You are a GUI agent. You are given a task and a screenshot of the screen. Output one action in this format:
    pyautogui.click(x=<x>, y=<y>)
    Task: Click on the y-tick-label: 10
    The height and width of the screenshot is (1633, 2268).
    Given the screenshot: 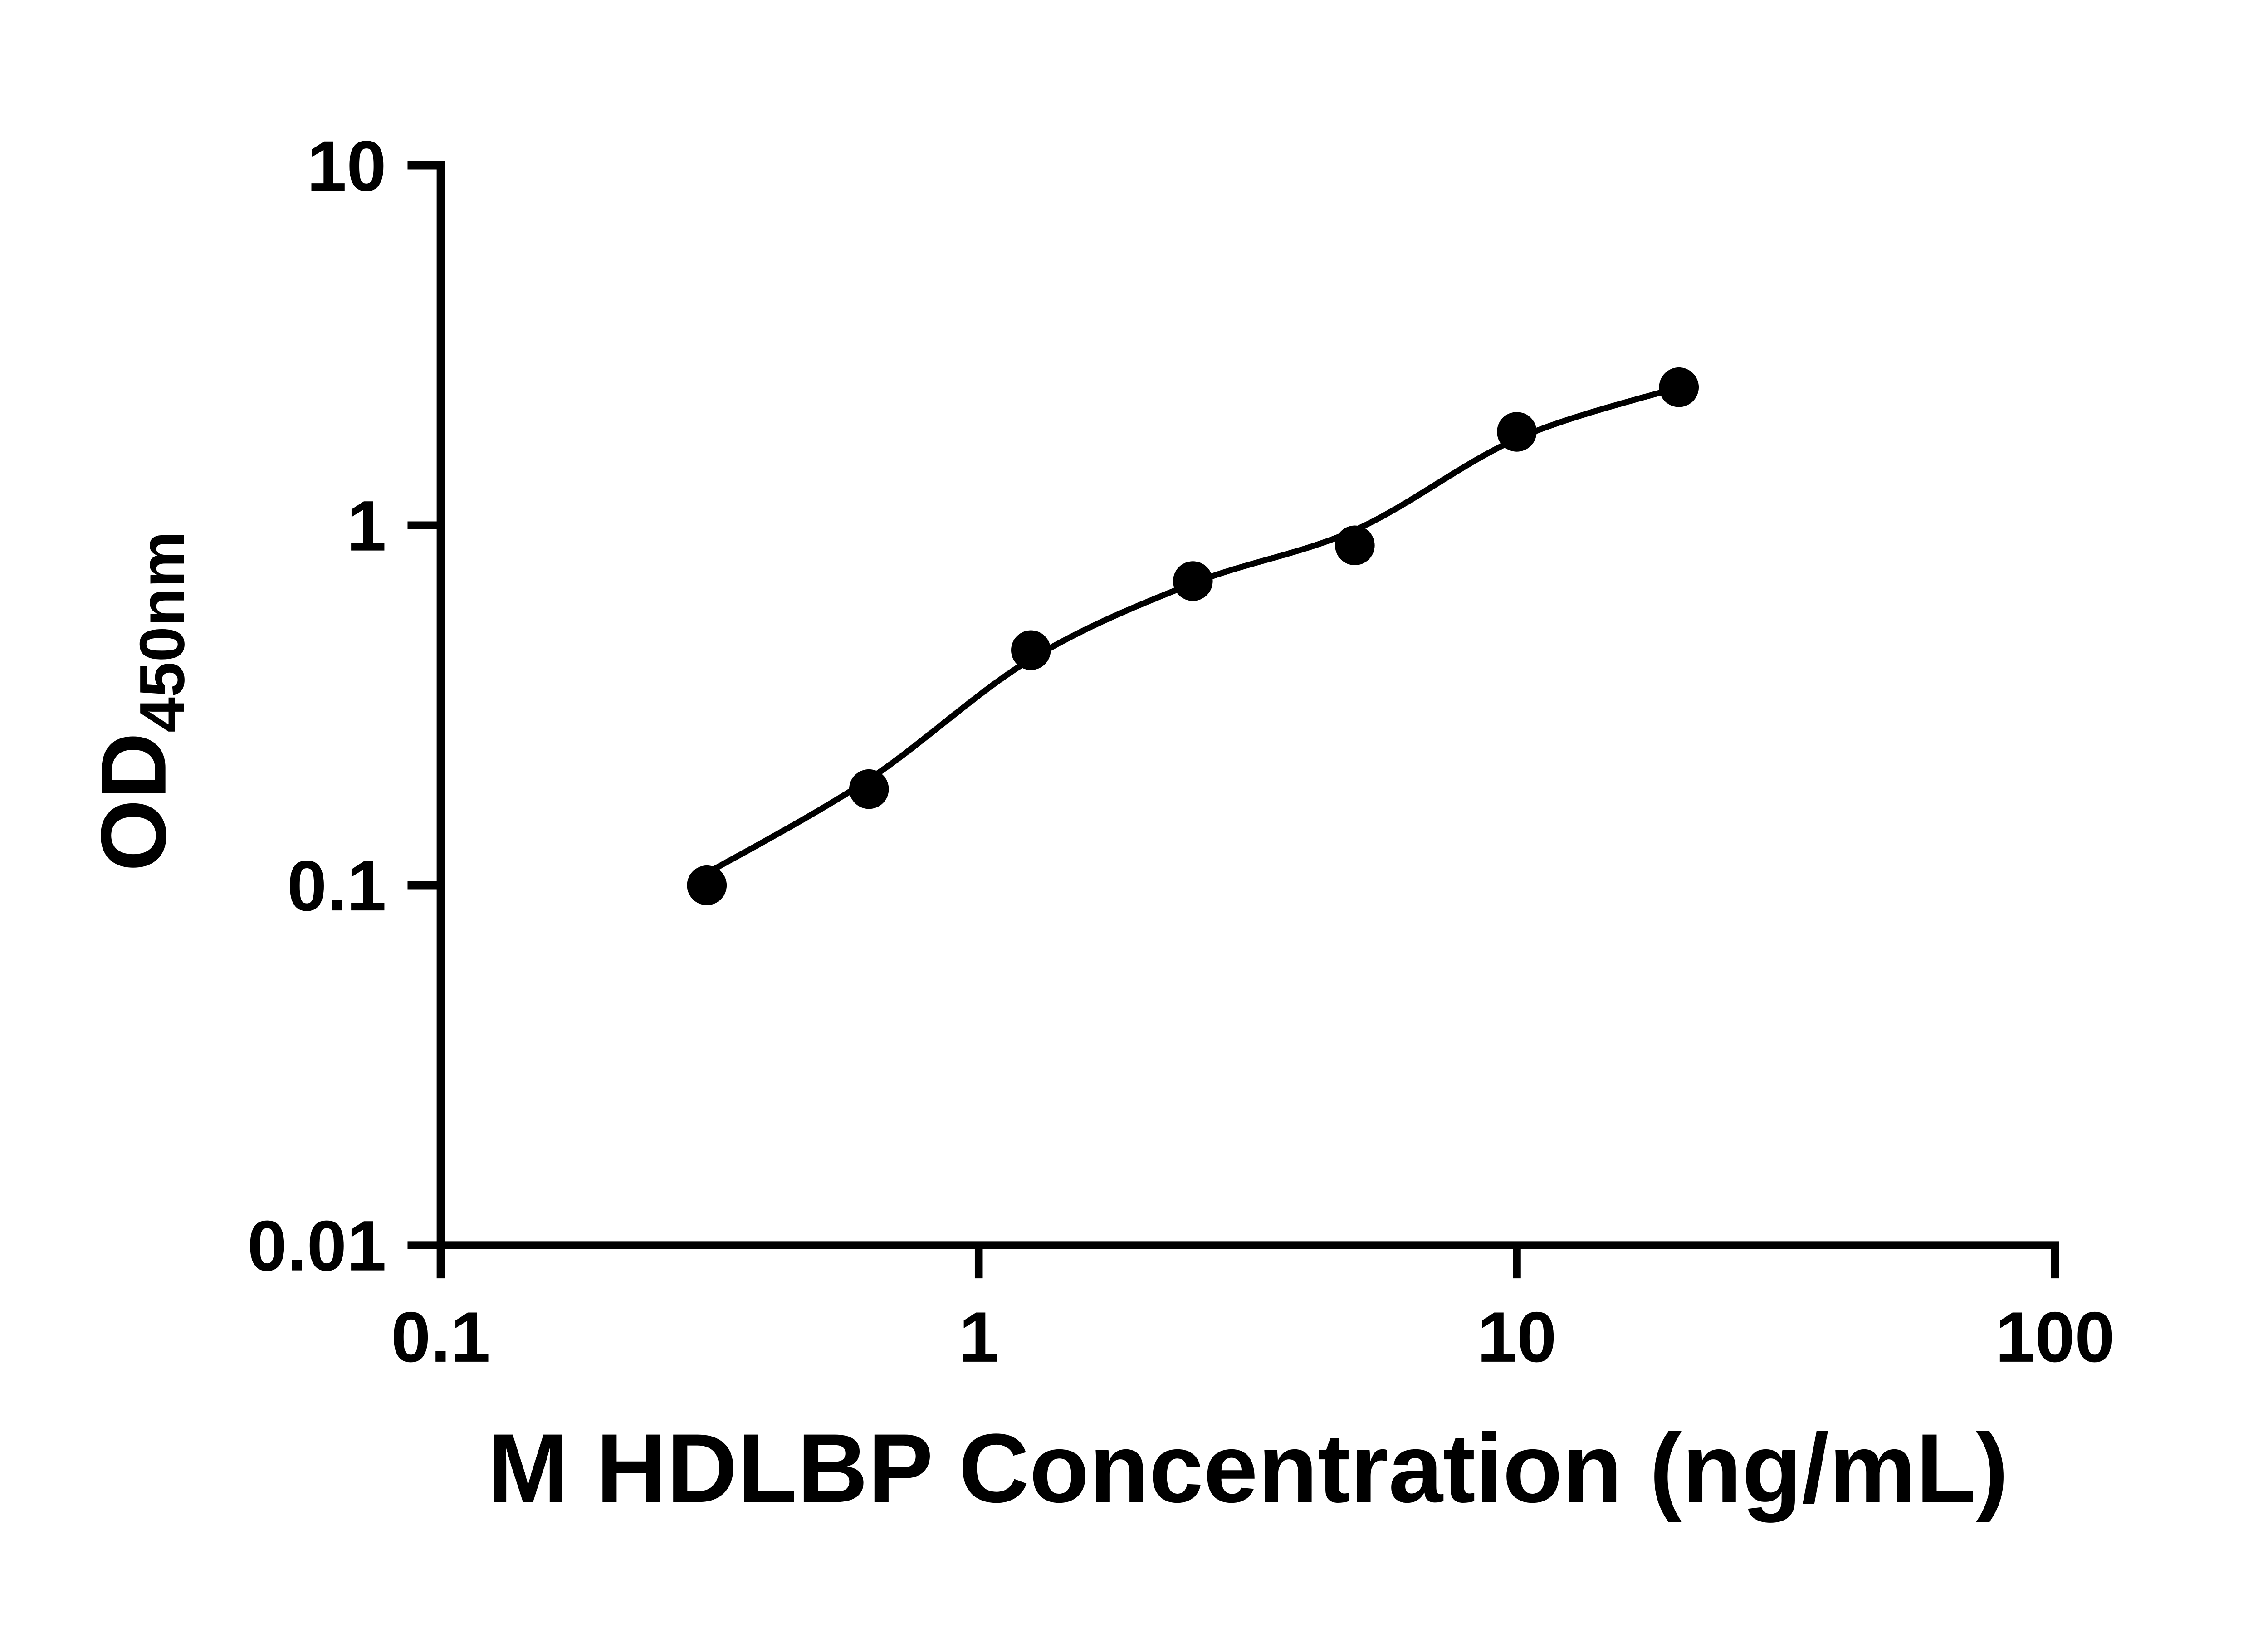 What is the action you would take?
    pyautogui.click(x=346, y=166)
    